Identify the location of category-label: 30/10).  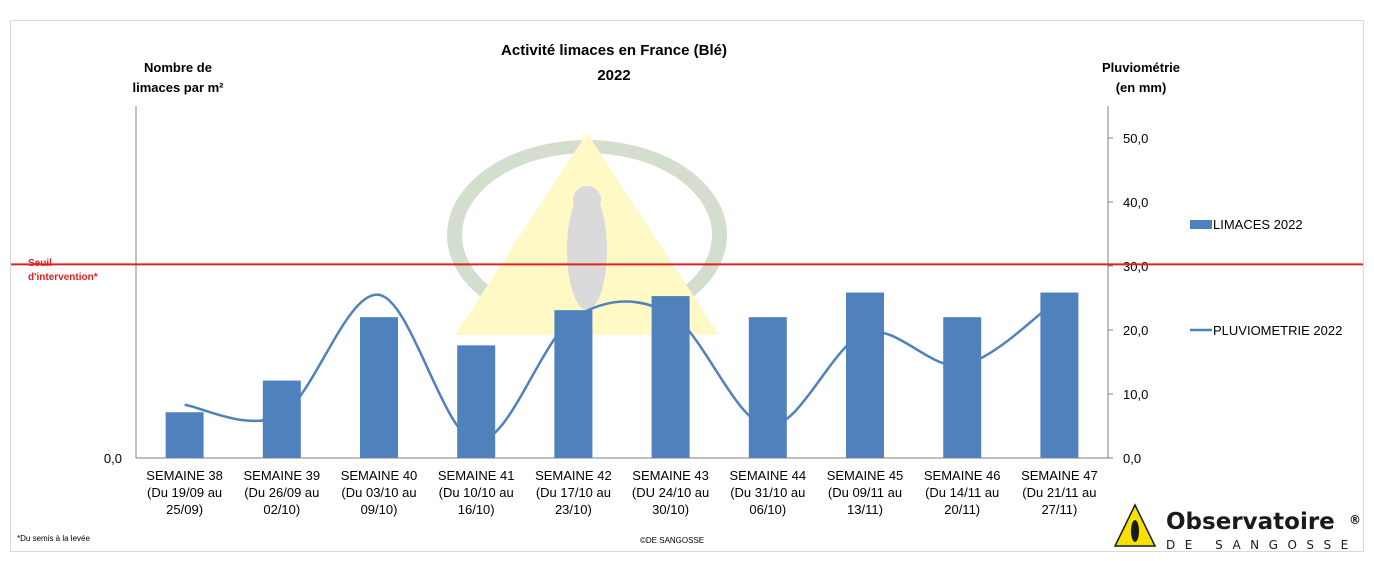
(670, 509).